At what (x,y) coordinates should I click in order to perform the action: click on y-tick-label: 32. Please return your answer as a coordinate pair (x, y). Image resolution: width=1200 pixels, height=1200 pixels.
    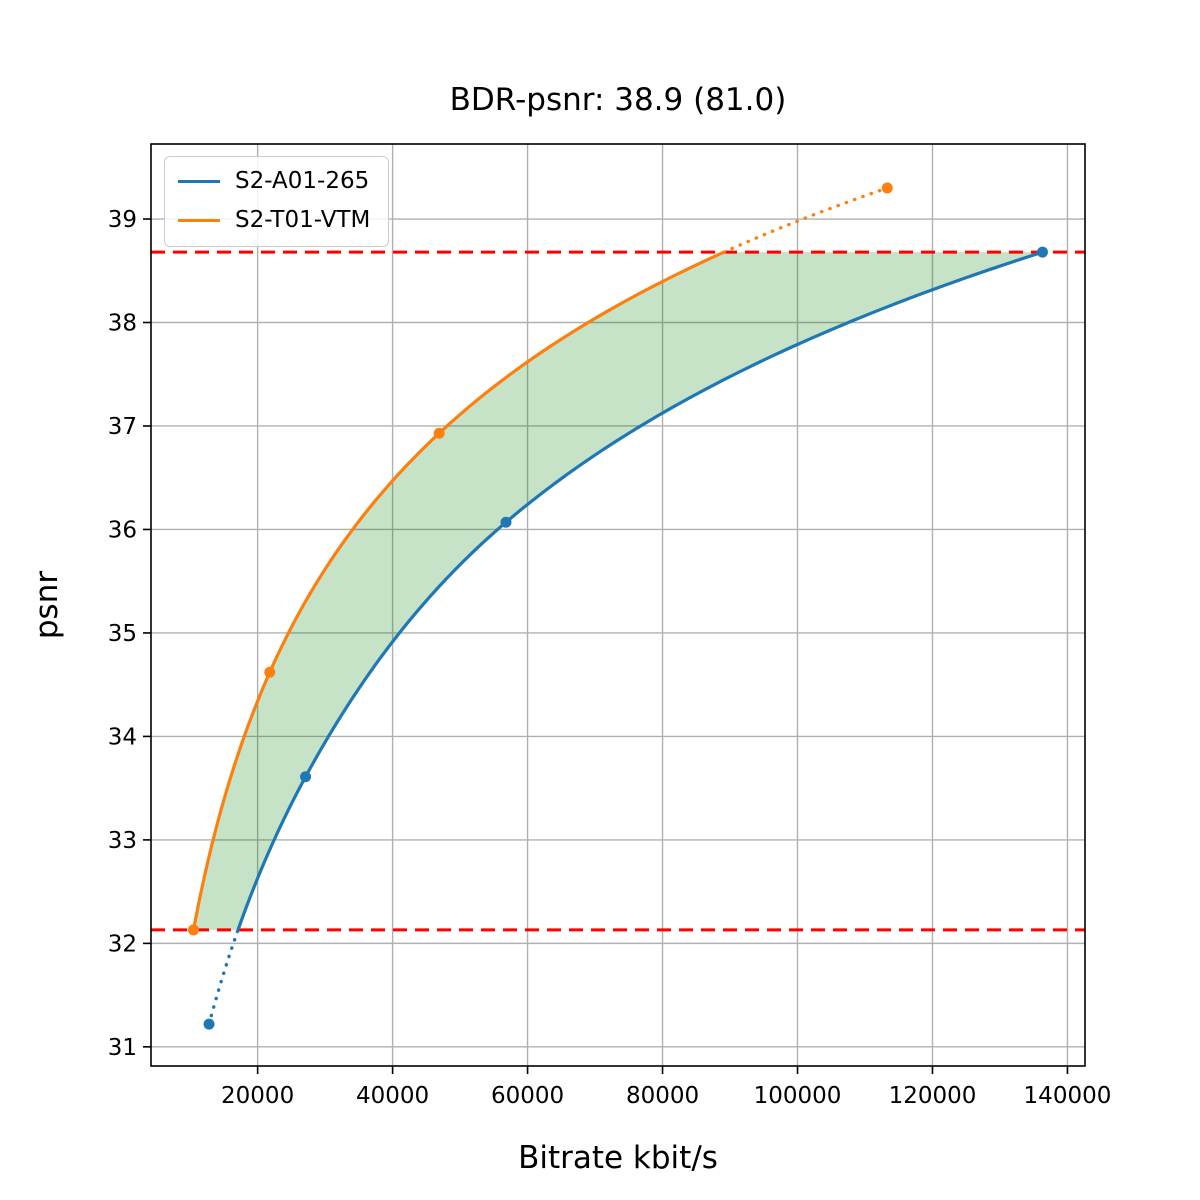
    Looking at the image, I should click on (122, 944).